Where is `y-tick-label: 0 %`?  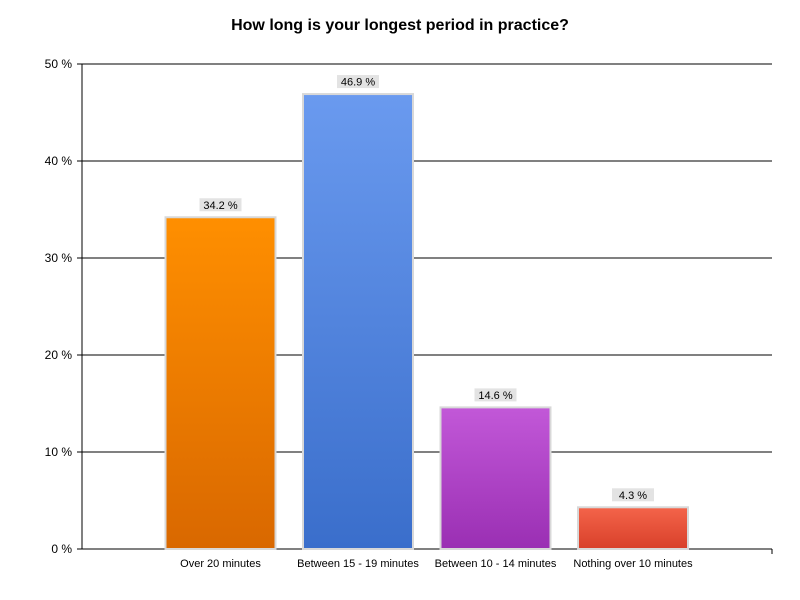
y-tick-label: 0 % is located at coordinates (61, 549).